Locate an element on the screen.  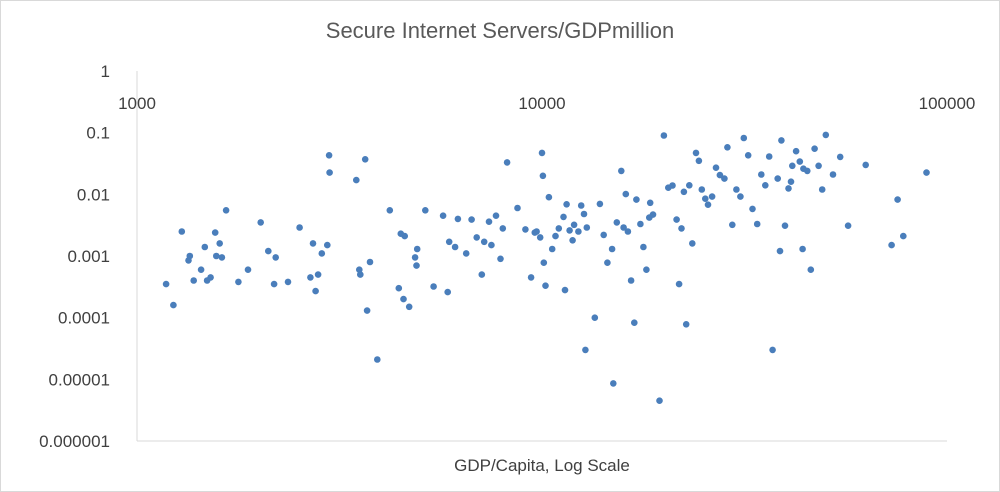
chart-title: Secure Internet Servers/GDPmillion is located at coordinates (500, 30).